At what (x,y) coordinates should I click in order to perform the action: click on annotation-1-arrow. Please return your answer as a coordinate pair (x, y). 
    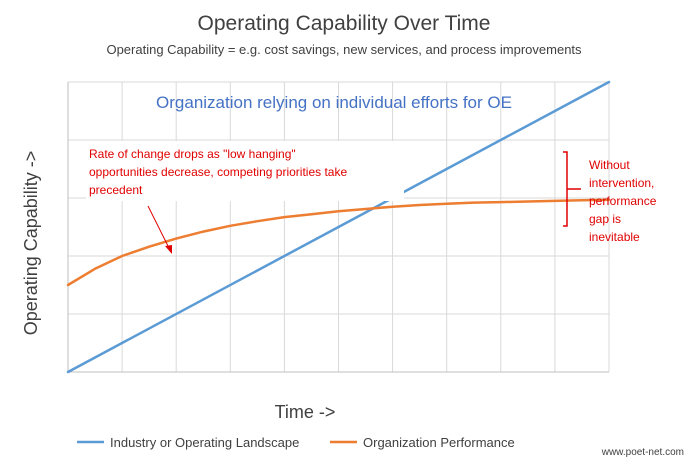
    Looking at the image, I should click on (159, 229).